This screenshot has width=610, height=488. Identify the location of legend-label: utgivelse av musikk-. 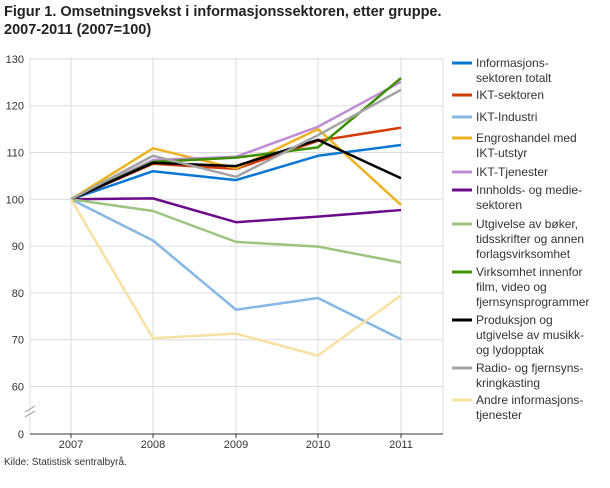
(530, 335).